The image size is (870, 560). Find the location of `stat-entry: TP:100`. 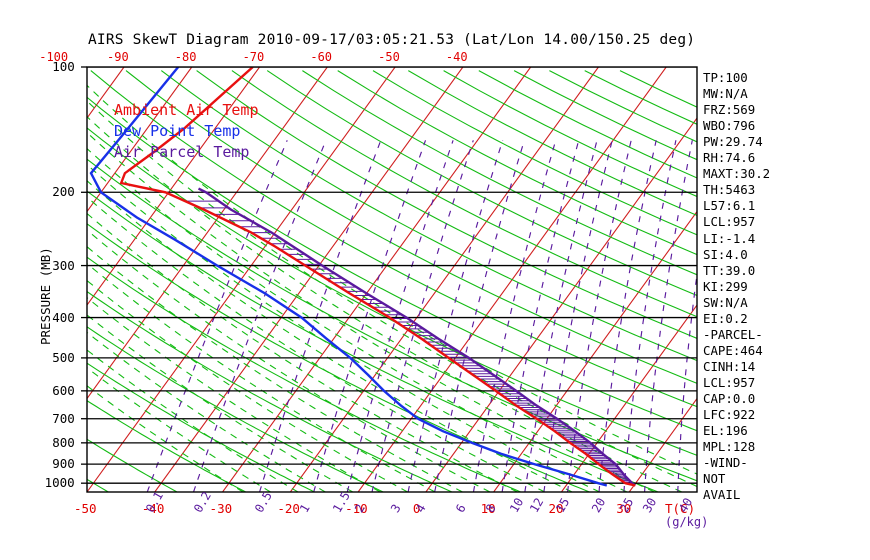

stat-entry: TP:100 is located at coordinates (725, 77).